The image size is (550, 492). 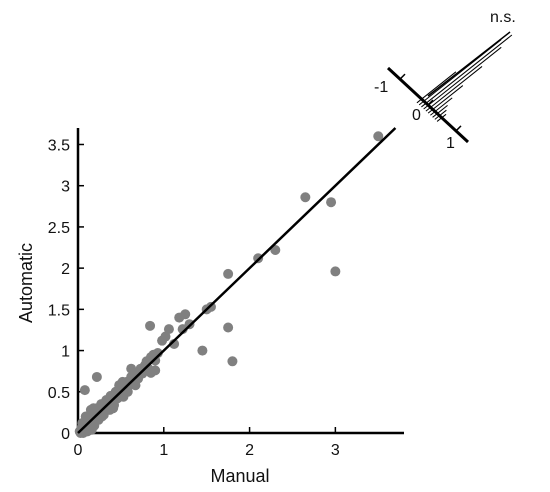 What do you see at coordinates (381, 87) in the screenshot?
I see `inset-tick-label-neg1: -1` at bounding box center [381, 87].